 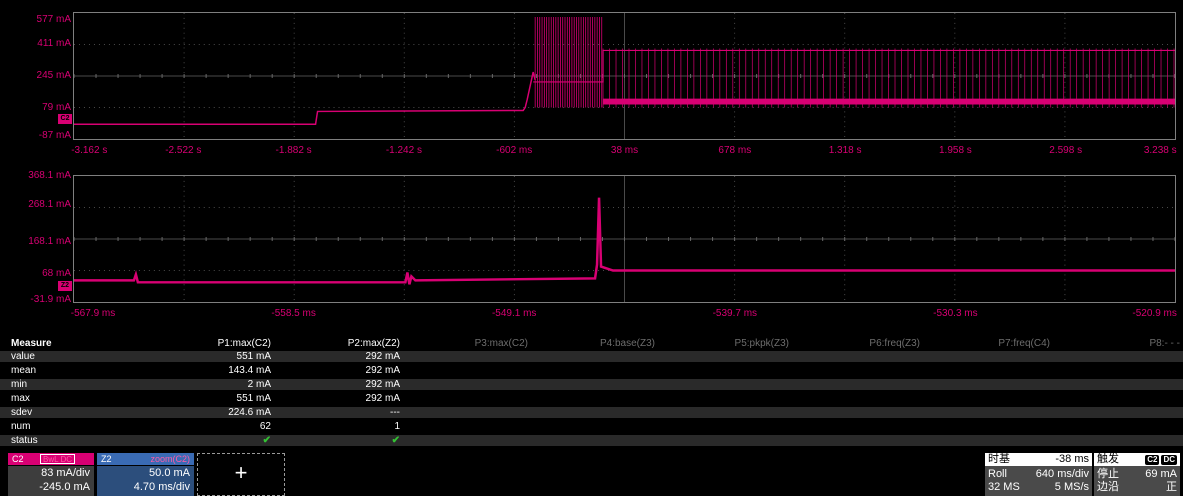 I want to click on y-tick-label: 168.1 mA, so click(x=49, y=241).